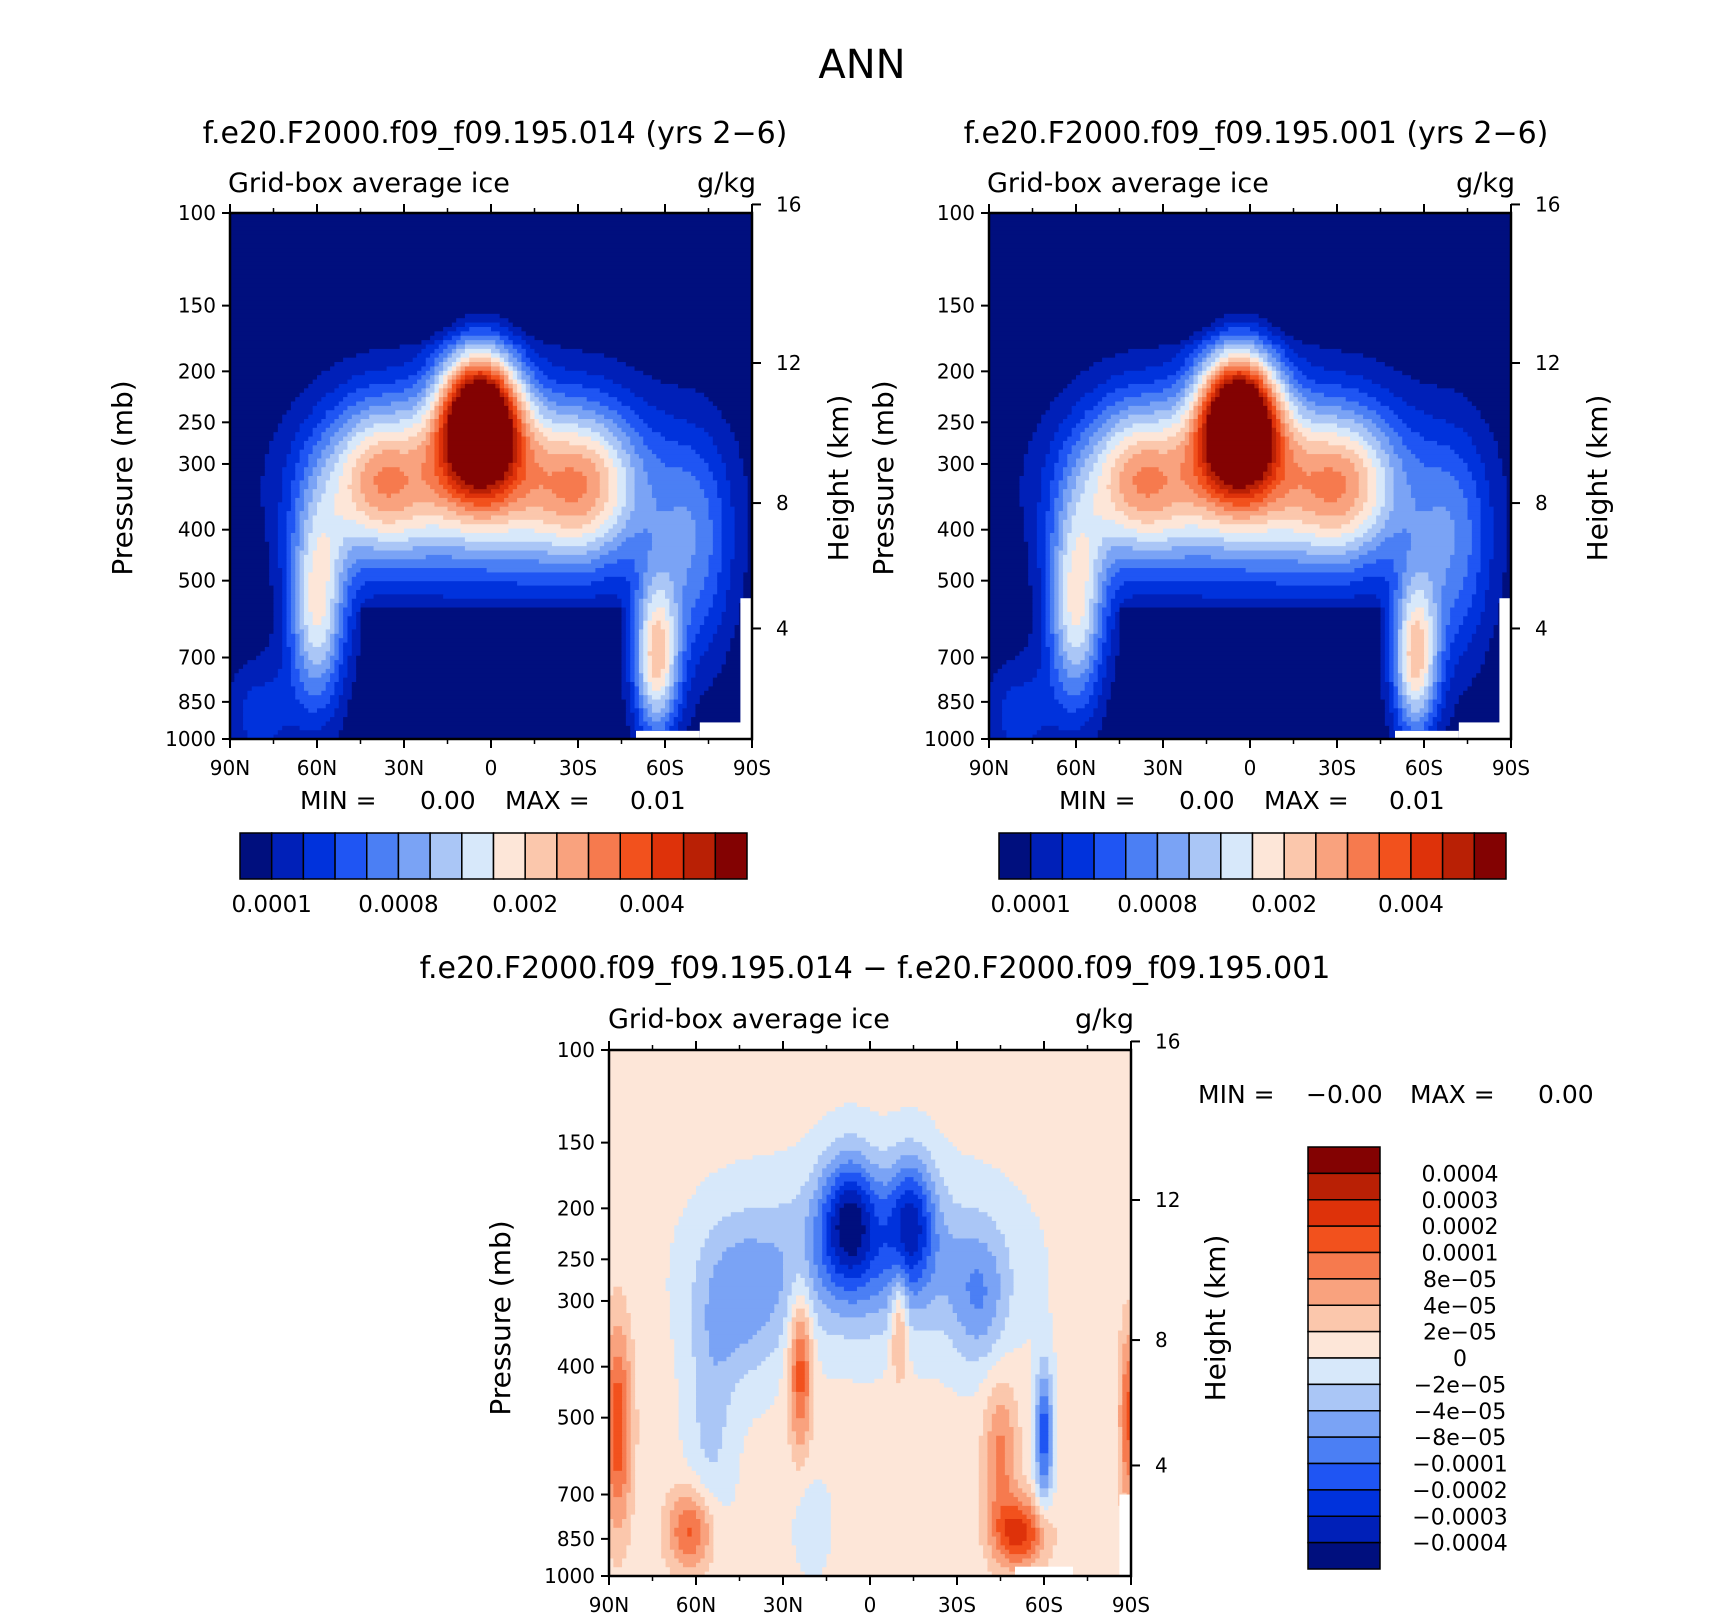 The width and height of the screenshot is (1710, 1616). I want to click on y-tick-label: 1000, so click(949, 739).